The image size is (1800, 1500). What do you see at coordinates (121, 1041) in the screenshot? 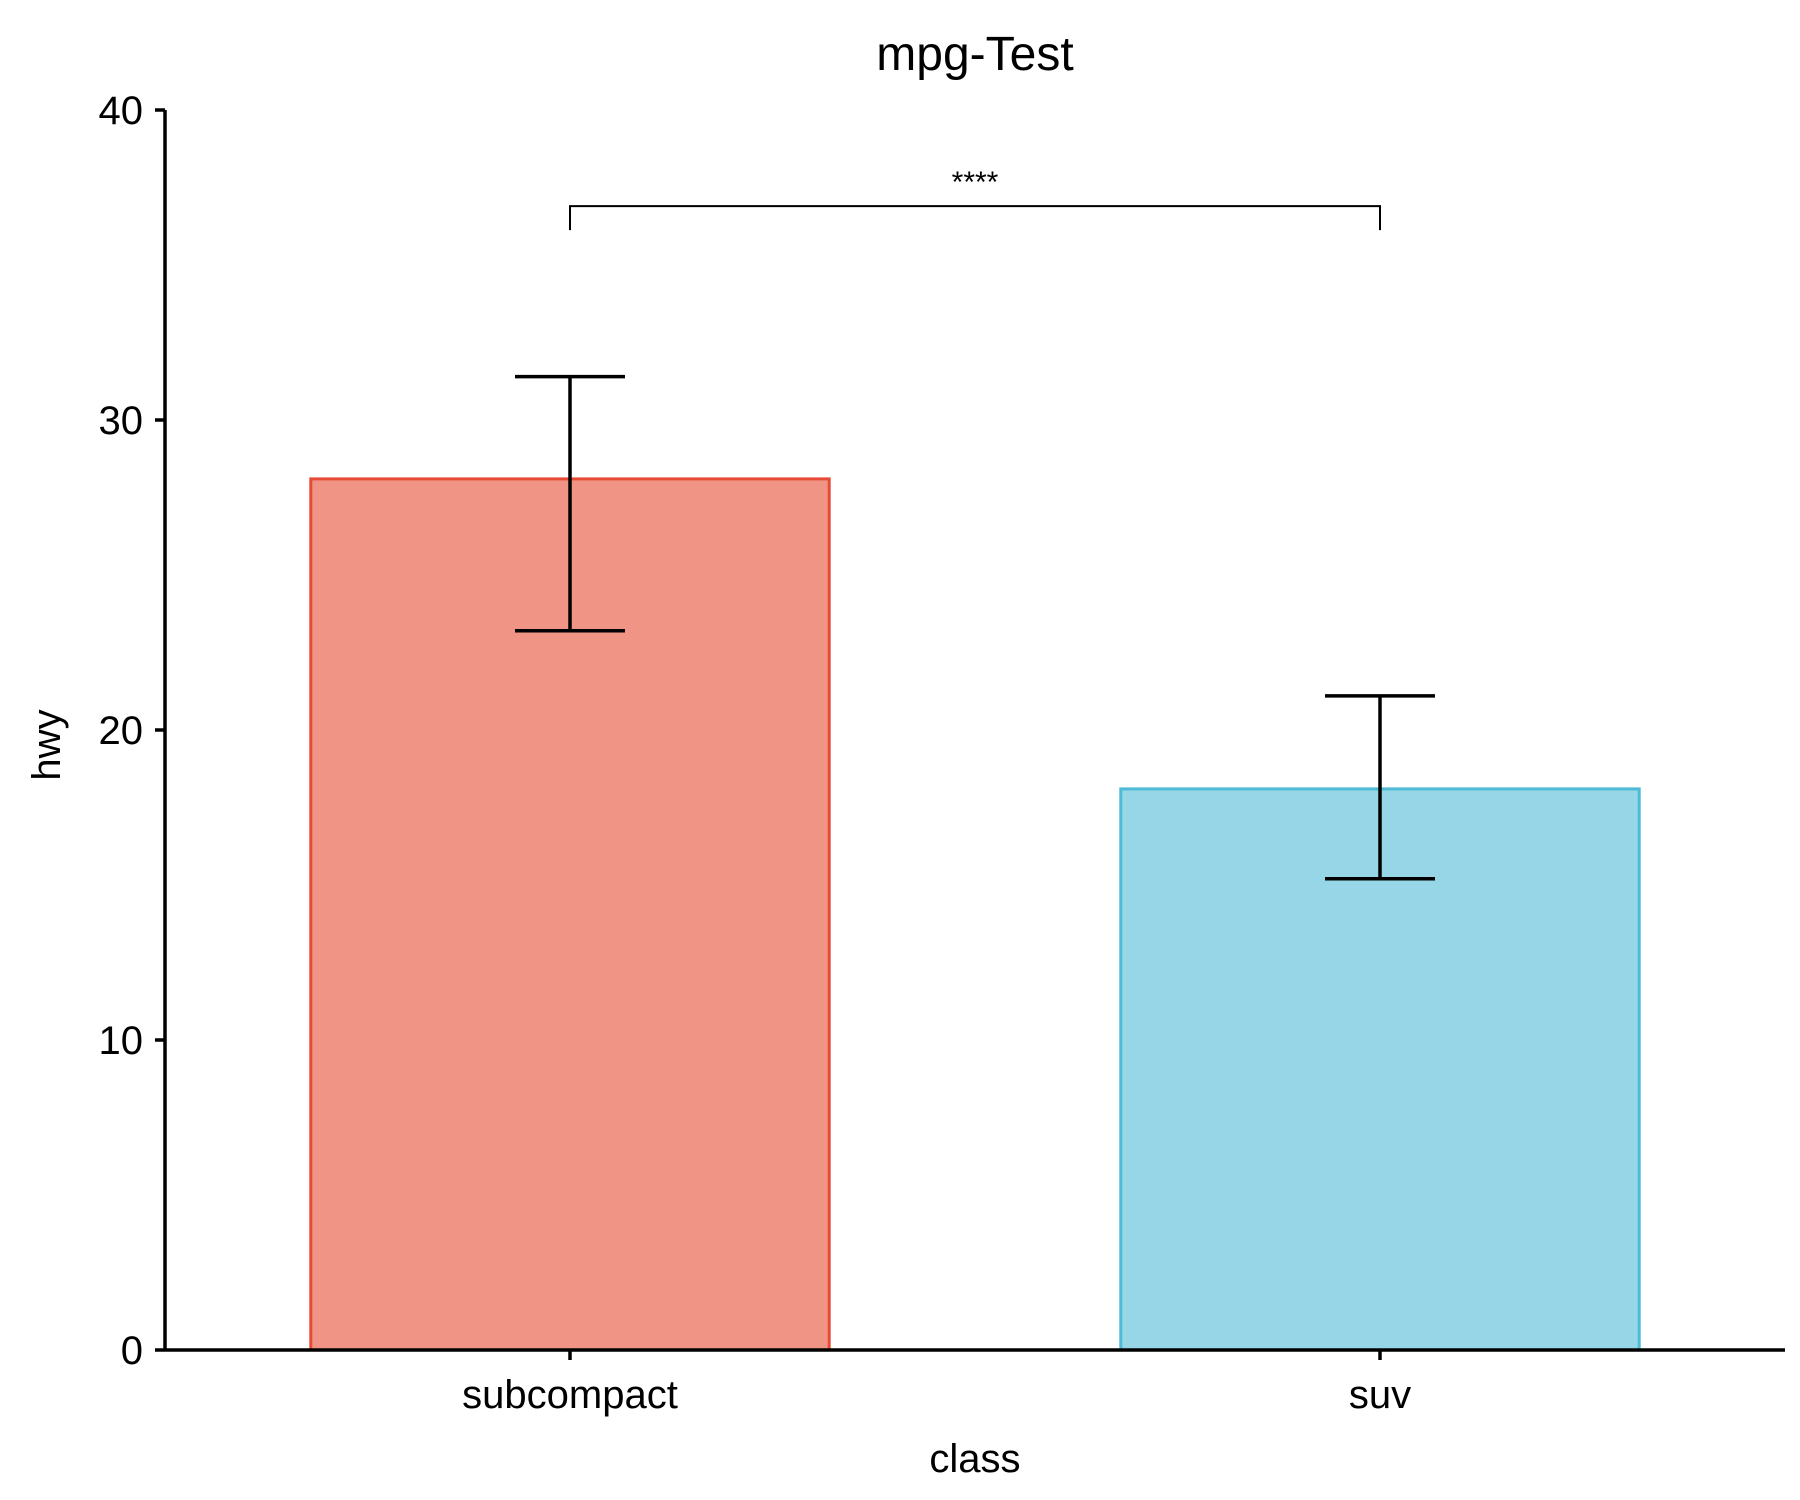
I see `y-tick-label: 10` at bounding box center [121, 1041].